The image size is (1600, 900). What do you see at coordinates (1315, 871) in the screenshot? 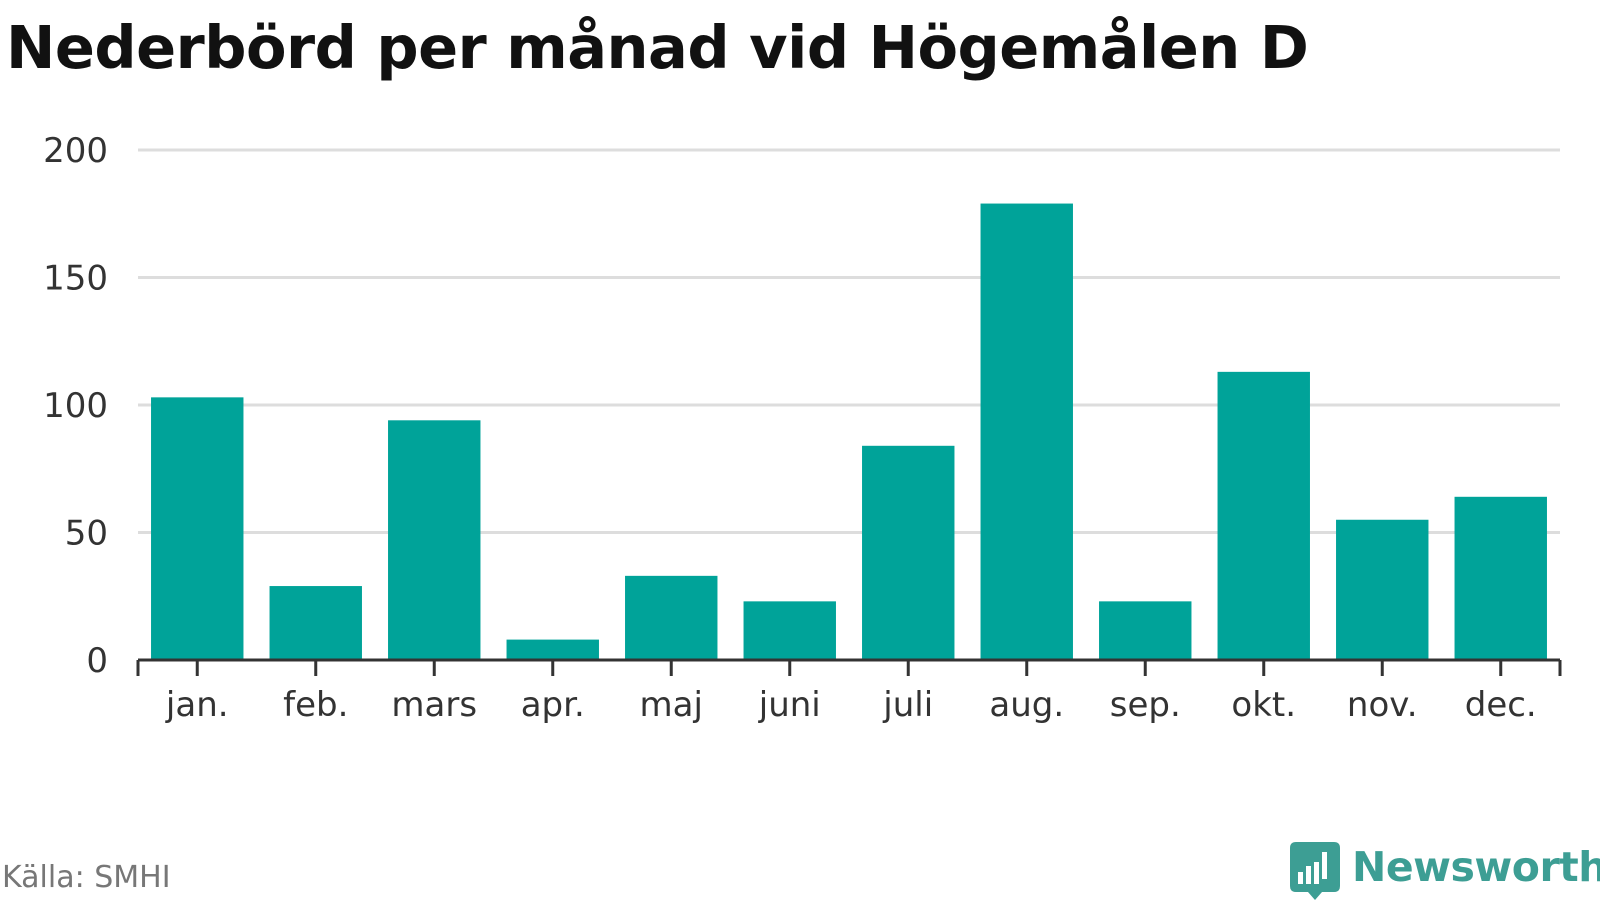
I see `bar-chart-logo-icon` at bounding box center [1315, 871].